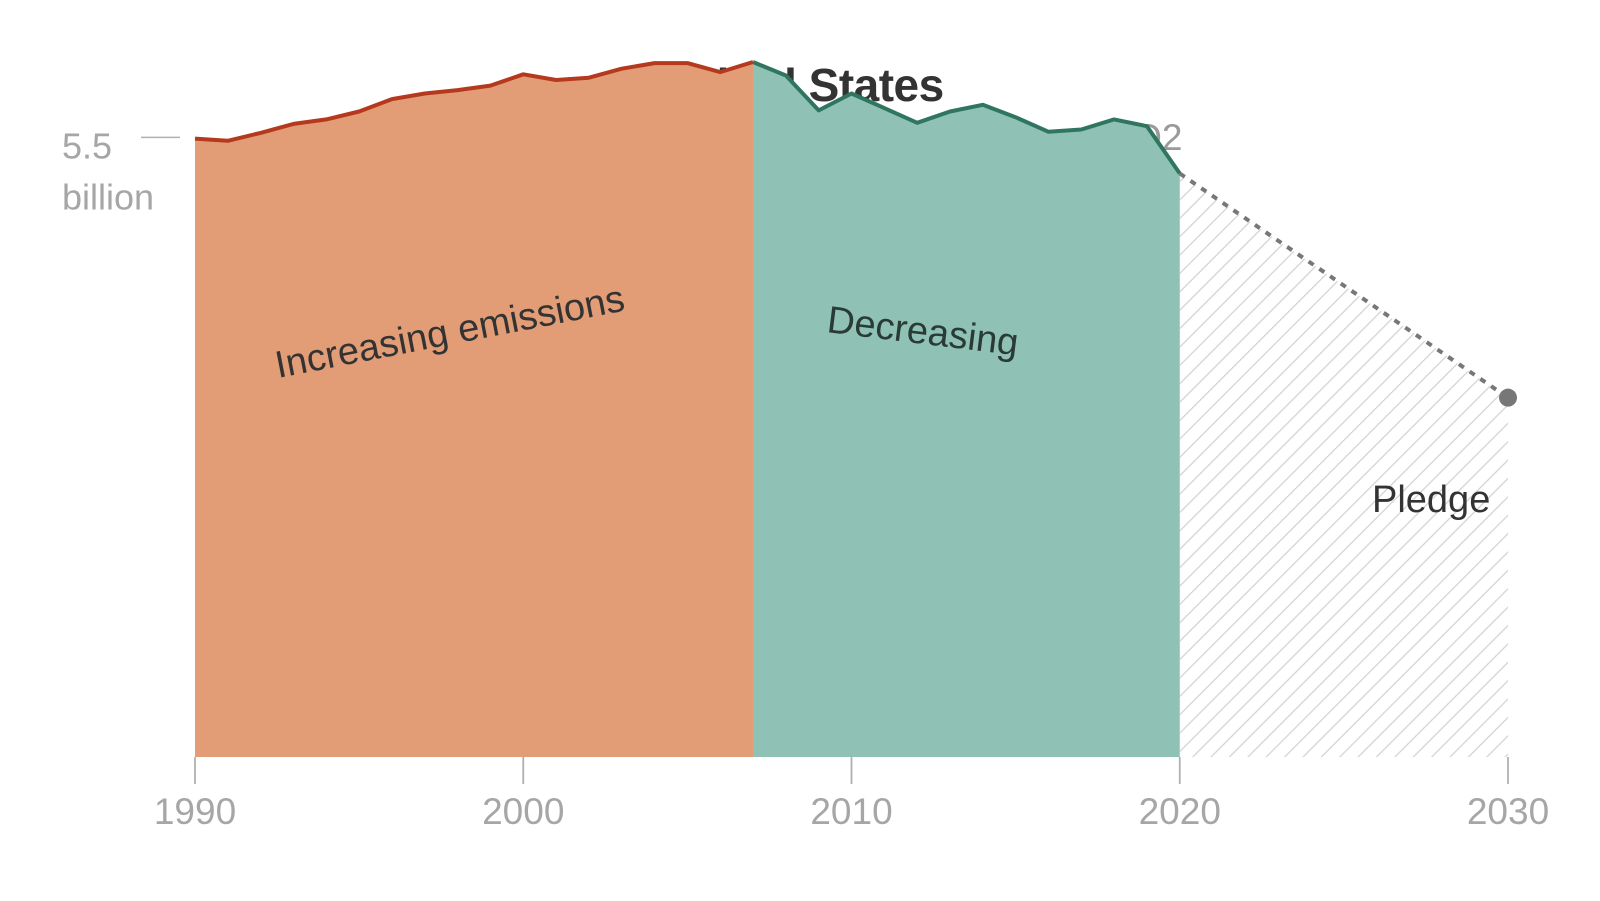  I want to click on annotation-pledge: Pledge, so click(1431, 500).